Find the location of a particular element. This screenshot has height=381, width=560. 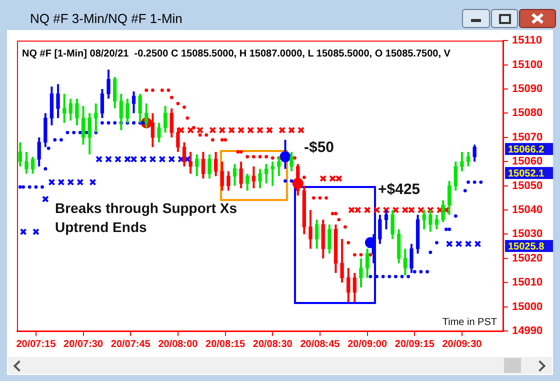

x-tick-label: 20/07:15 is located at coordinates (36, 344).